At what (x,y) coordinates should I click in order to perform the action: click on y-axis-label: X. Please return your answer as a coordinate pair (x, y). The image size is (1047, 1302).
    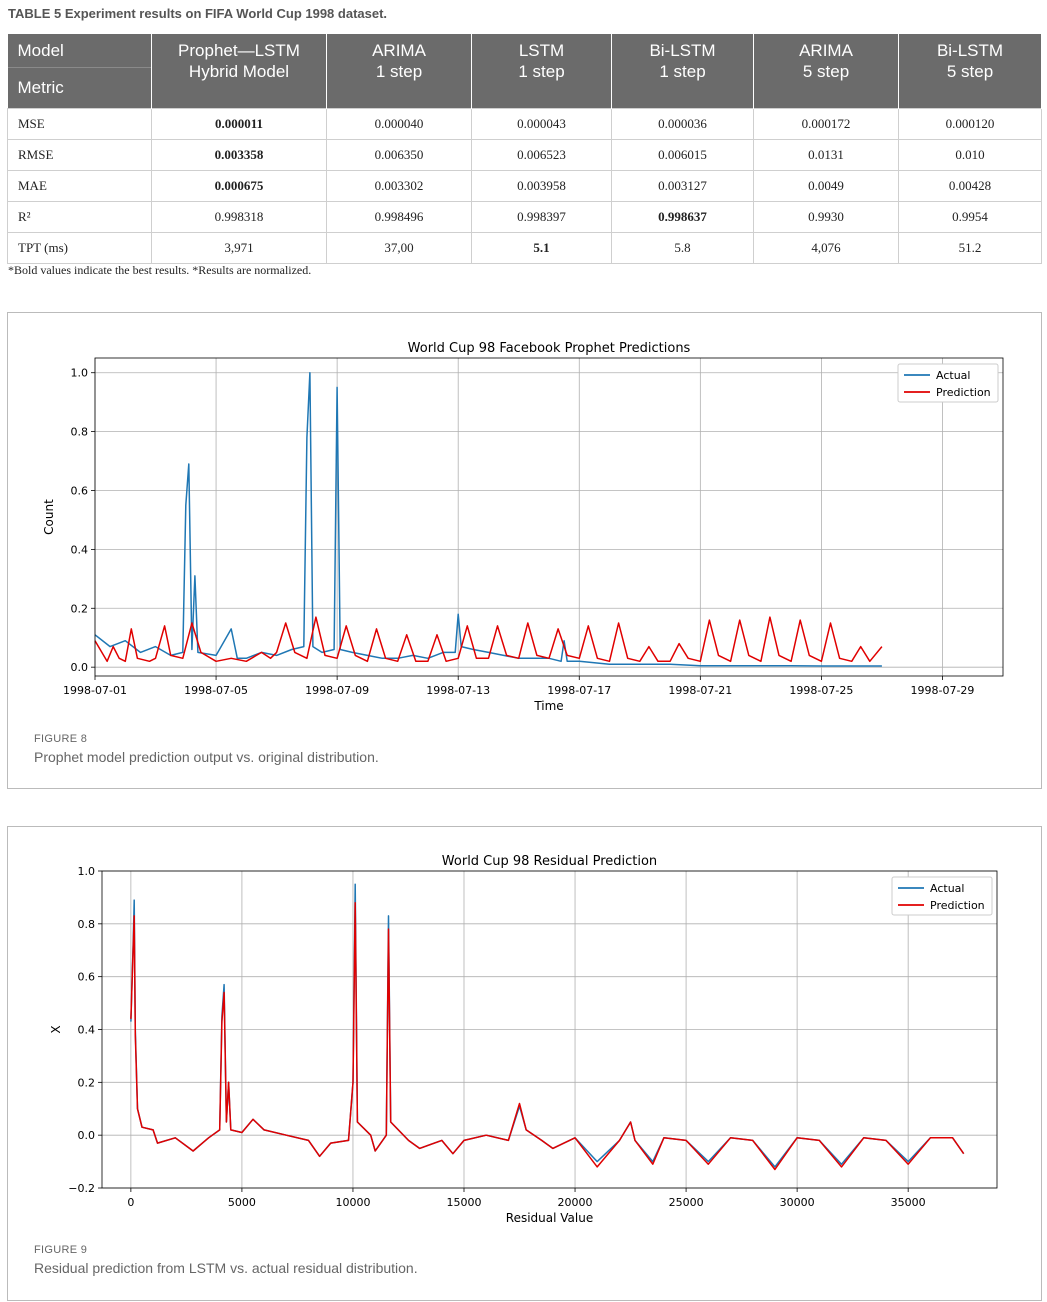
    Looking at the image, I should click on (56, 1029).